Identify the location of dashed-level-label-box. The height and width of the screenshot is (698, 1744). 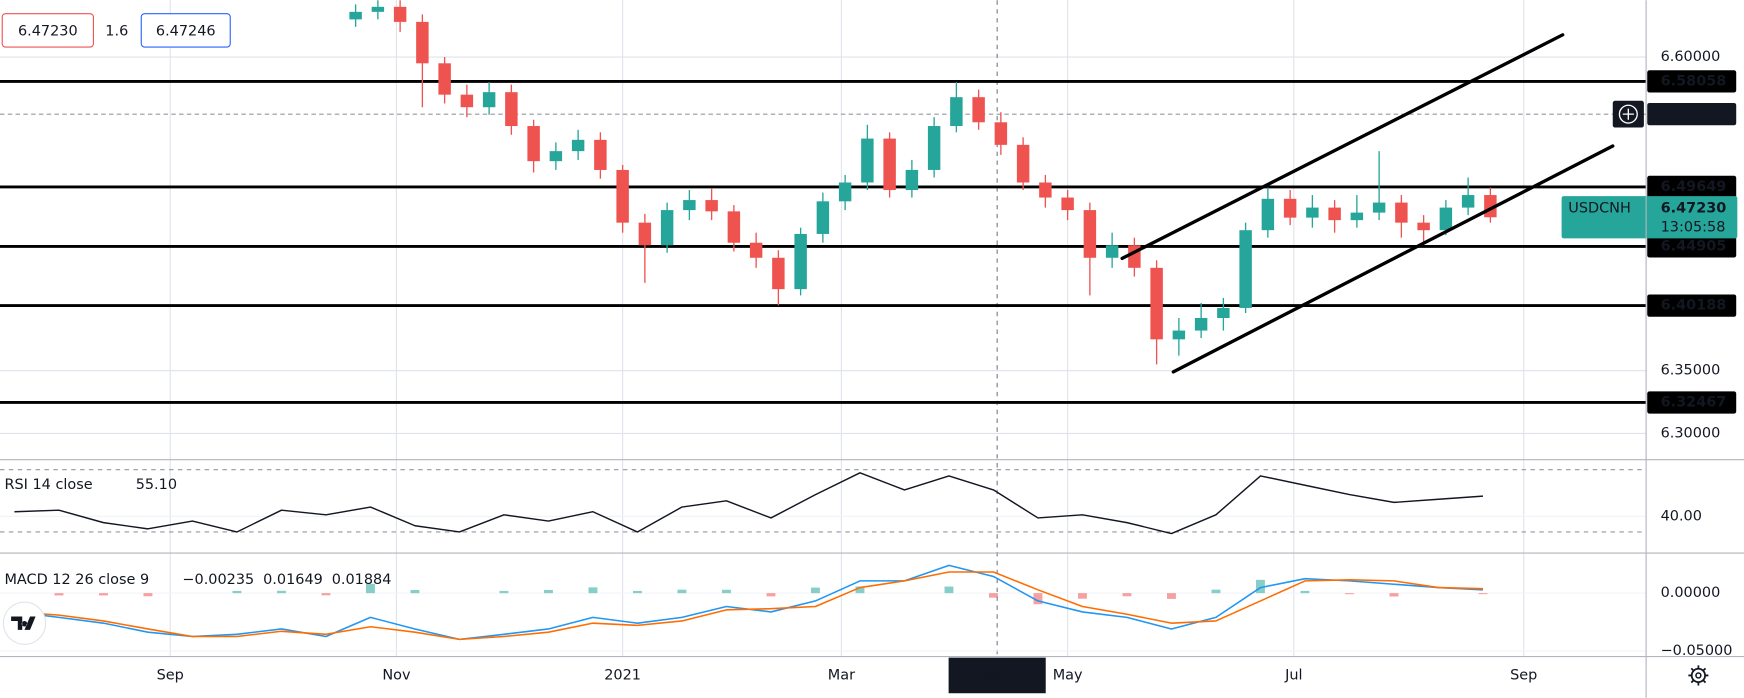
(1692, 114).